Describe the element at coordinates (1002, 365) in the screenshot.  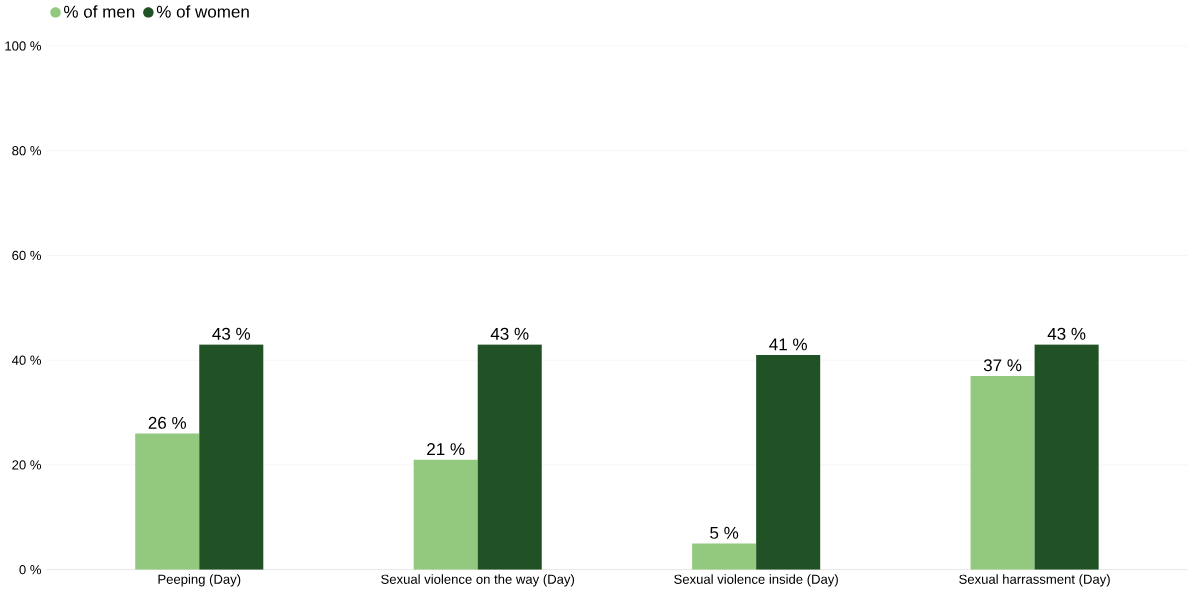
I see `data-label: 37 %` at that location.